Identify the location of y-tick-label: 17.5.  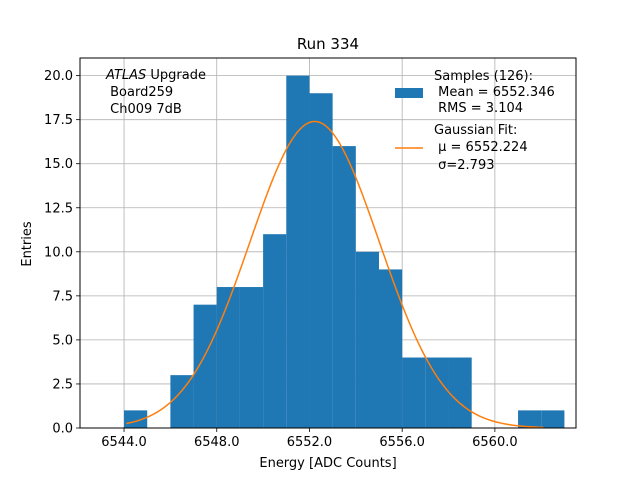
(58, 120).